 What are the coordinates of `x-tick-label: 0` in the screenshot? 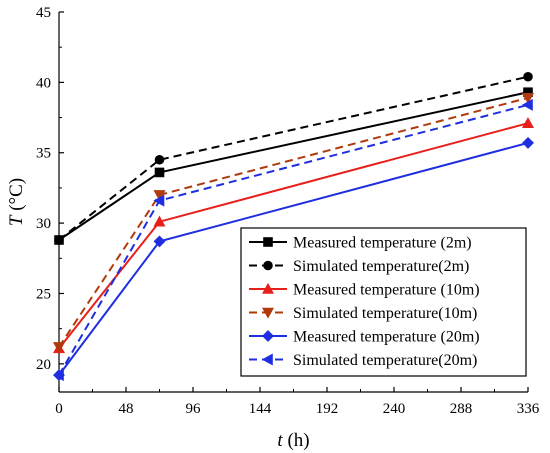 It's located at (59, 409).